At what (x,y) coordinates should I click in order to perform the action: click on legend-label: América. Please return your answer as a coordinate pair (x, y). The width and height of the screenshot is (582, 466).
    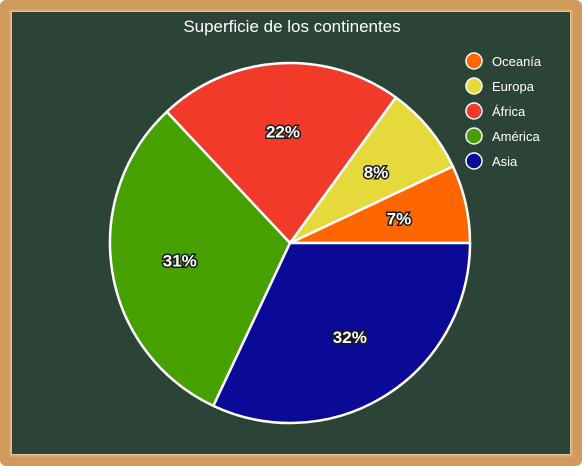
    Looking at the image, I should click on (516, 136).